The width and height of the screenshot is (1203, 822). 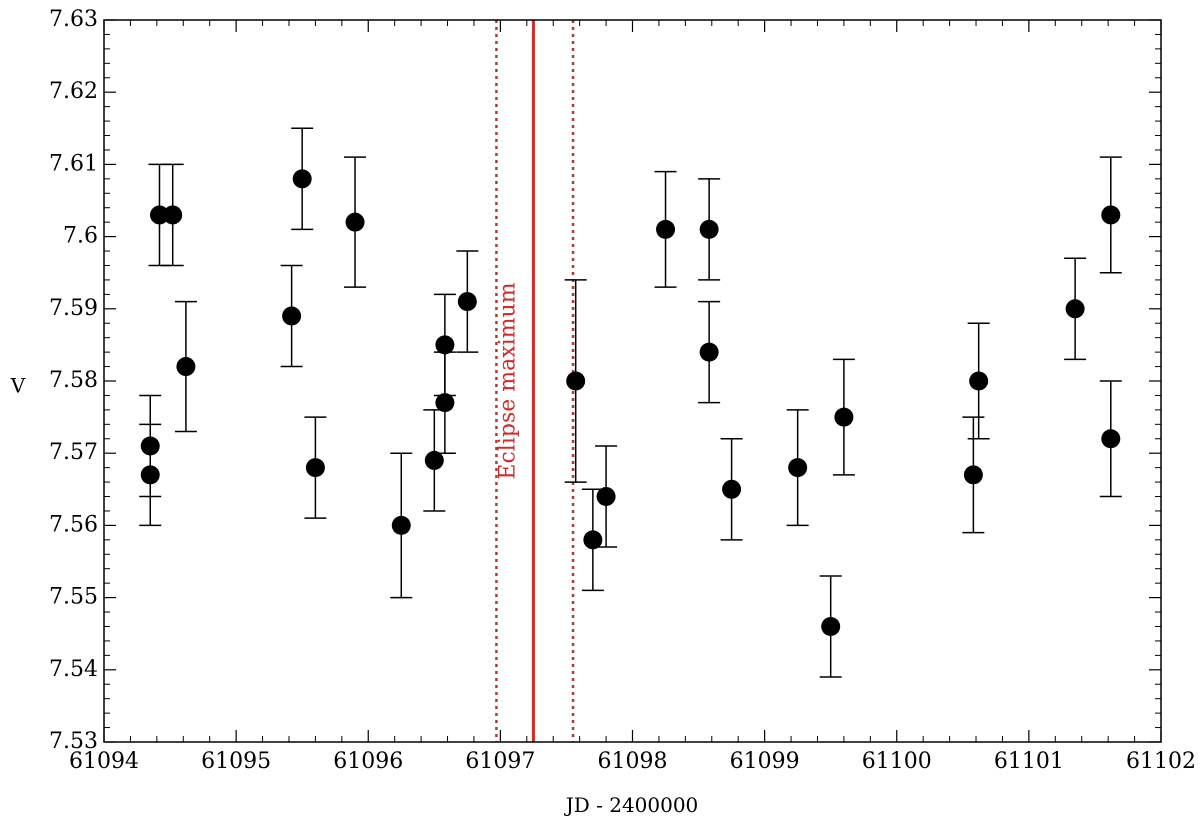 What do you see at coordinates (73, 308) in the screenshot?
I see `y-tick-label: 7.59` at bounding box center [73, 308].